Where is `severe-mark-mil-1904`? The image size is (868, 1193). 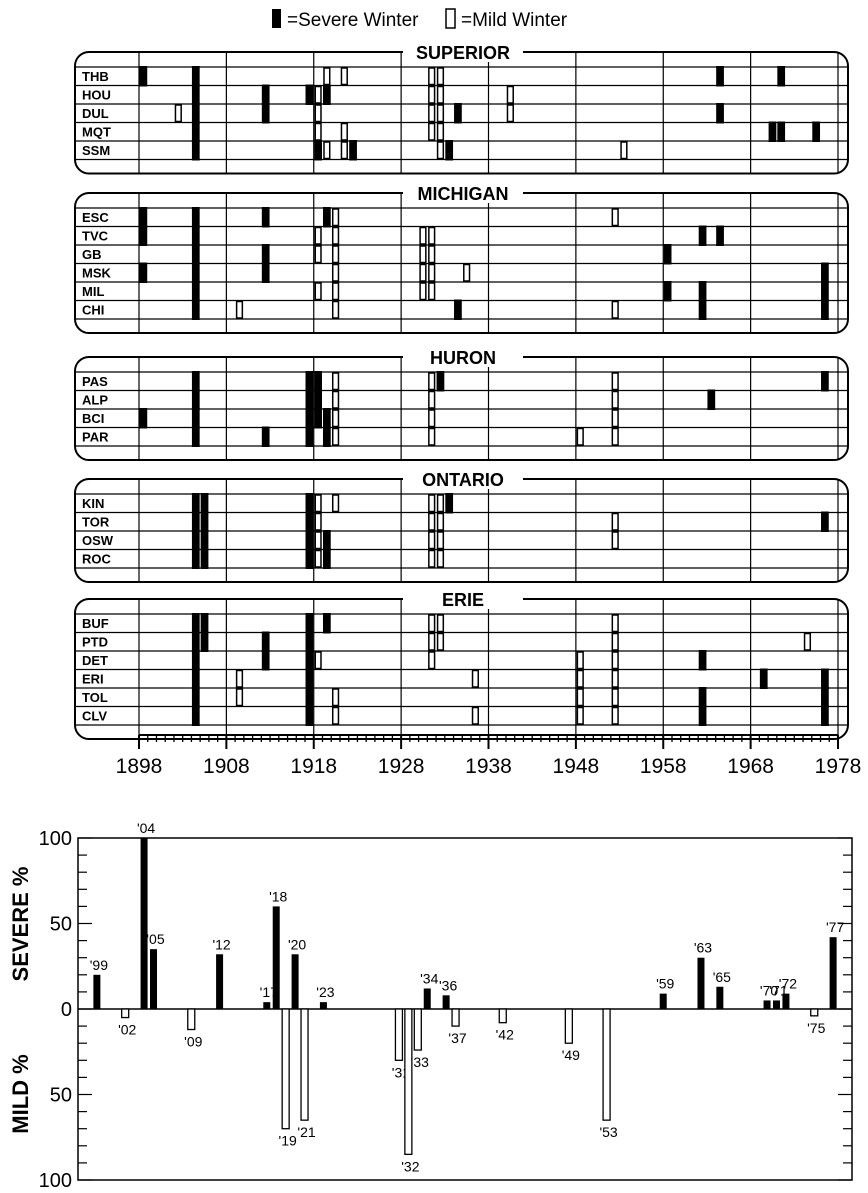
severe-mark-mil-1904 is located at coordinates (195, 291).